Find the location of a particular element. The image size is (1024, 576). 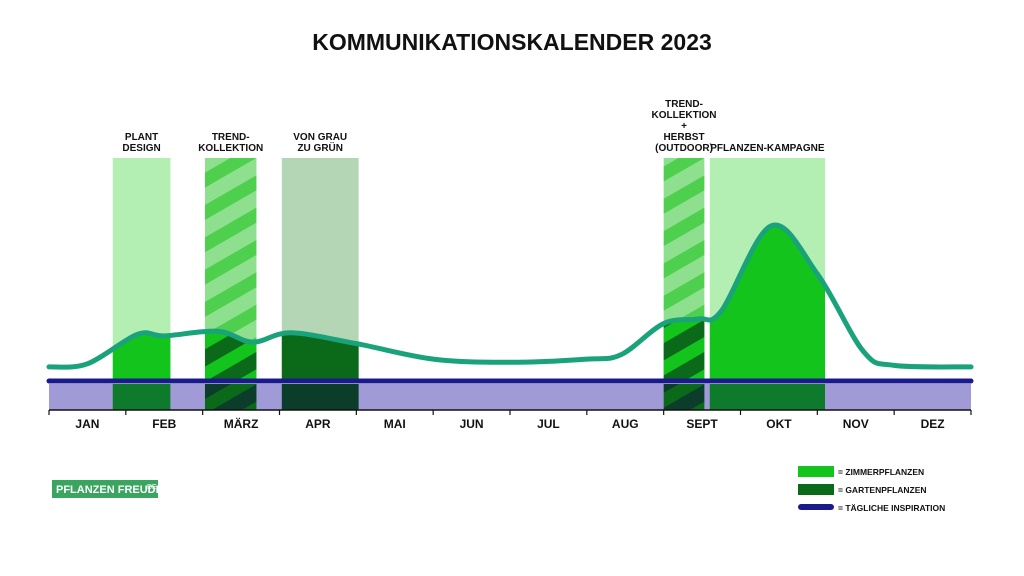

campaign-label-3-line-4: (OUTDOOR) is located at coordinates (684, 148).